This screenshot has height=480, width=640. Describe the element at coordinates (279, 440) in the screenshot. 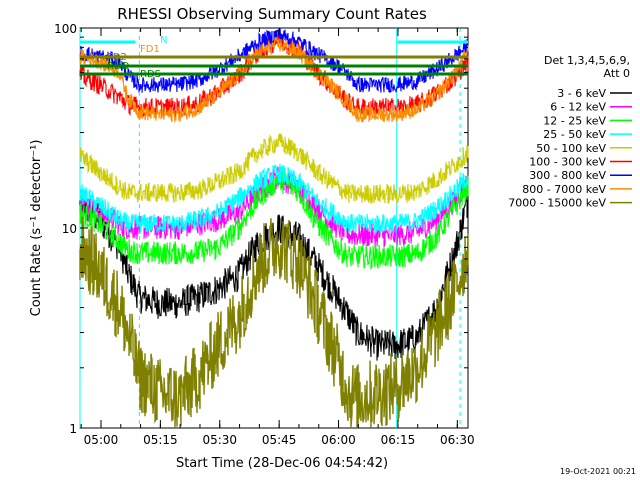

I see `x-tick-label-3: 05:45` at that location.